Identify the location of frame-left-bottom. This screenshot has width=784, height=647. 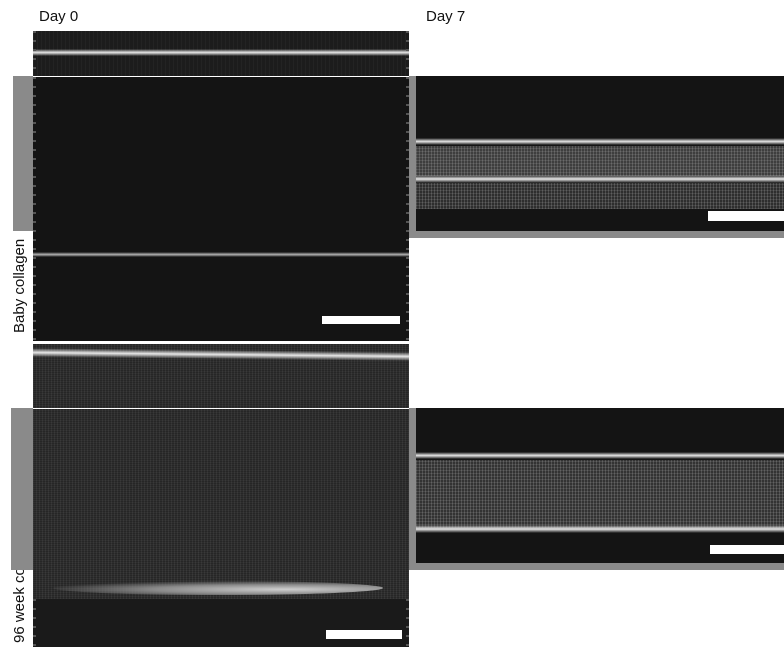
(22, 489).